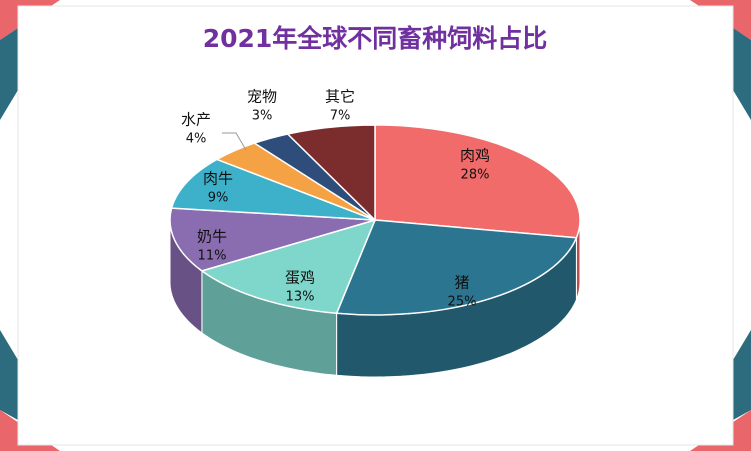 The width and height of the screenshot is (751, 451). Describe the element at coordinates (340, 97) in the screenshot. I see `slice-label: 其它` at that location.